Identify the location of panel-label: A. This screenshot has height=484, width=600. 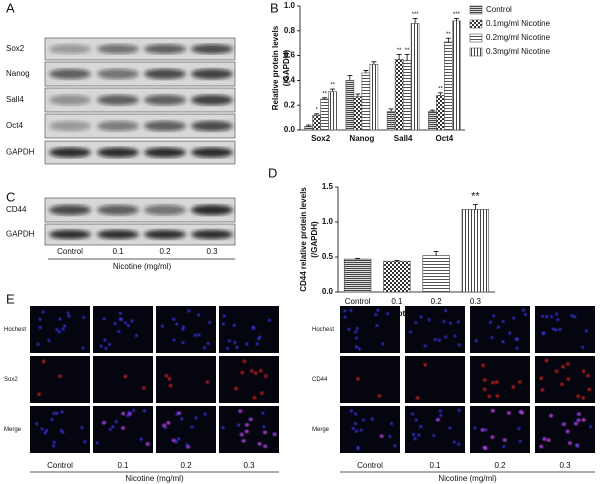
(10, 7).